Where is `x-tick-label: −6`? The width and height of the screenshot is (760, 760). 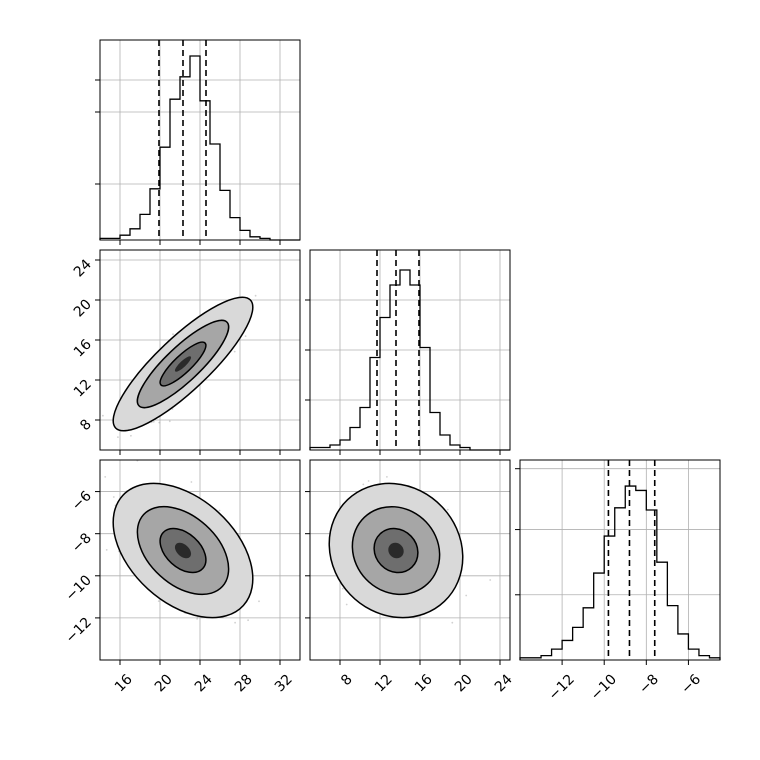 x-tick-label: −6 is located at coordinates (691, 684).